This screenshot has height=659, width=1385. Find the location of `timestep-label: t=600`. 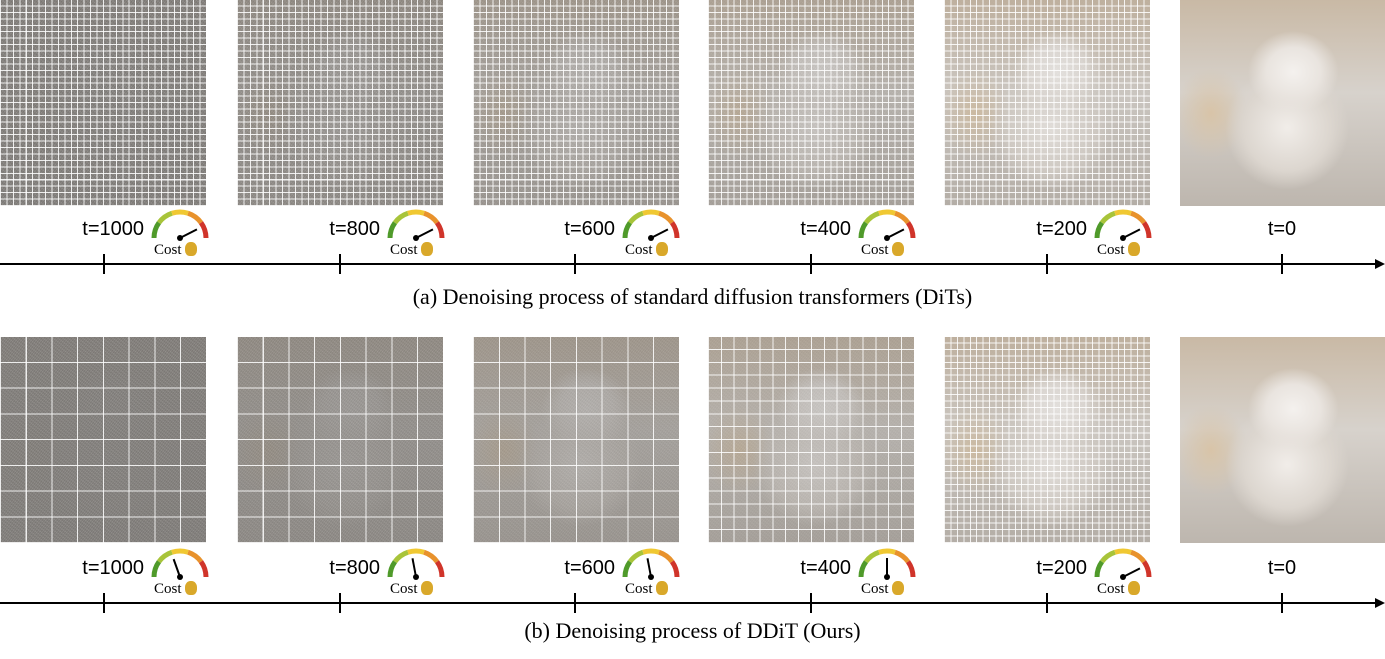

timestep-label: t=600 is located at coordinates (589, 229).